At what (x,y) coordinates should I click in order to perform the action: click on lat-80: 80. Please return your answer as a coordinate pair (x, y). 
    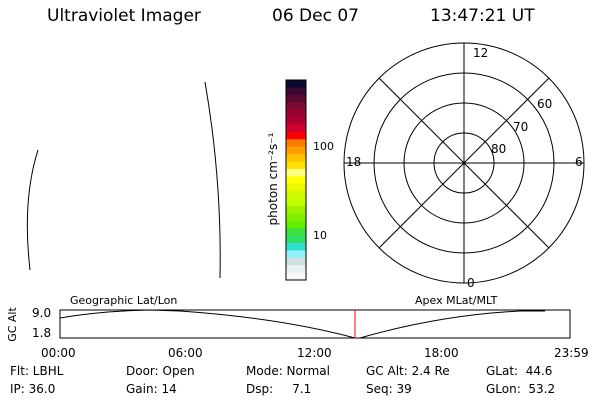
    Looking at the image, I should click on (499, 149).